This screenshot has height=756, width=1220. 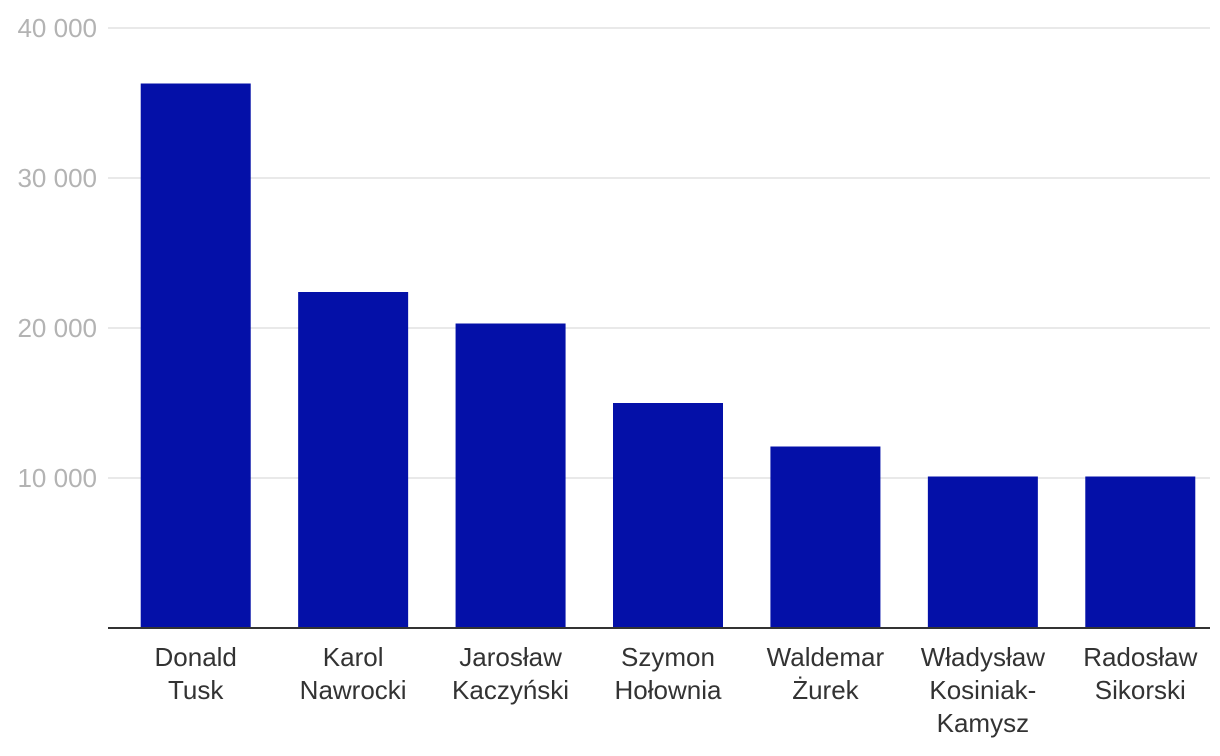 I want to click on category-label-line: Kosiniak-, so click(x=982, y=690).